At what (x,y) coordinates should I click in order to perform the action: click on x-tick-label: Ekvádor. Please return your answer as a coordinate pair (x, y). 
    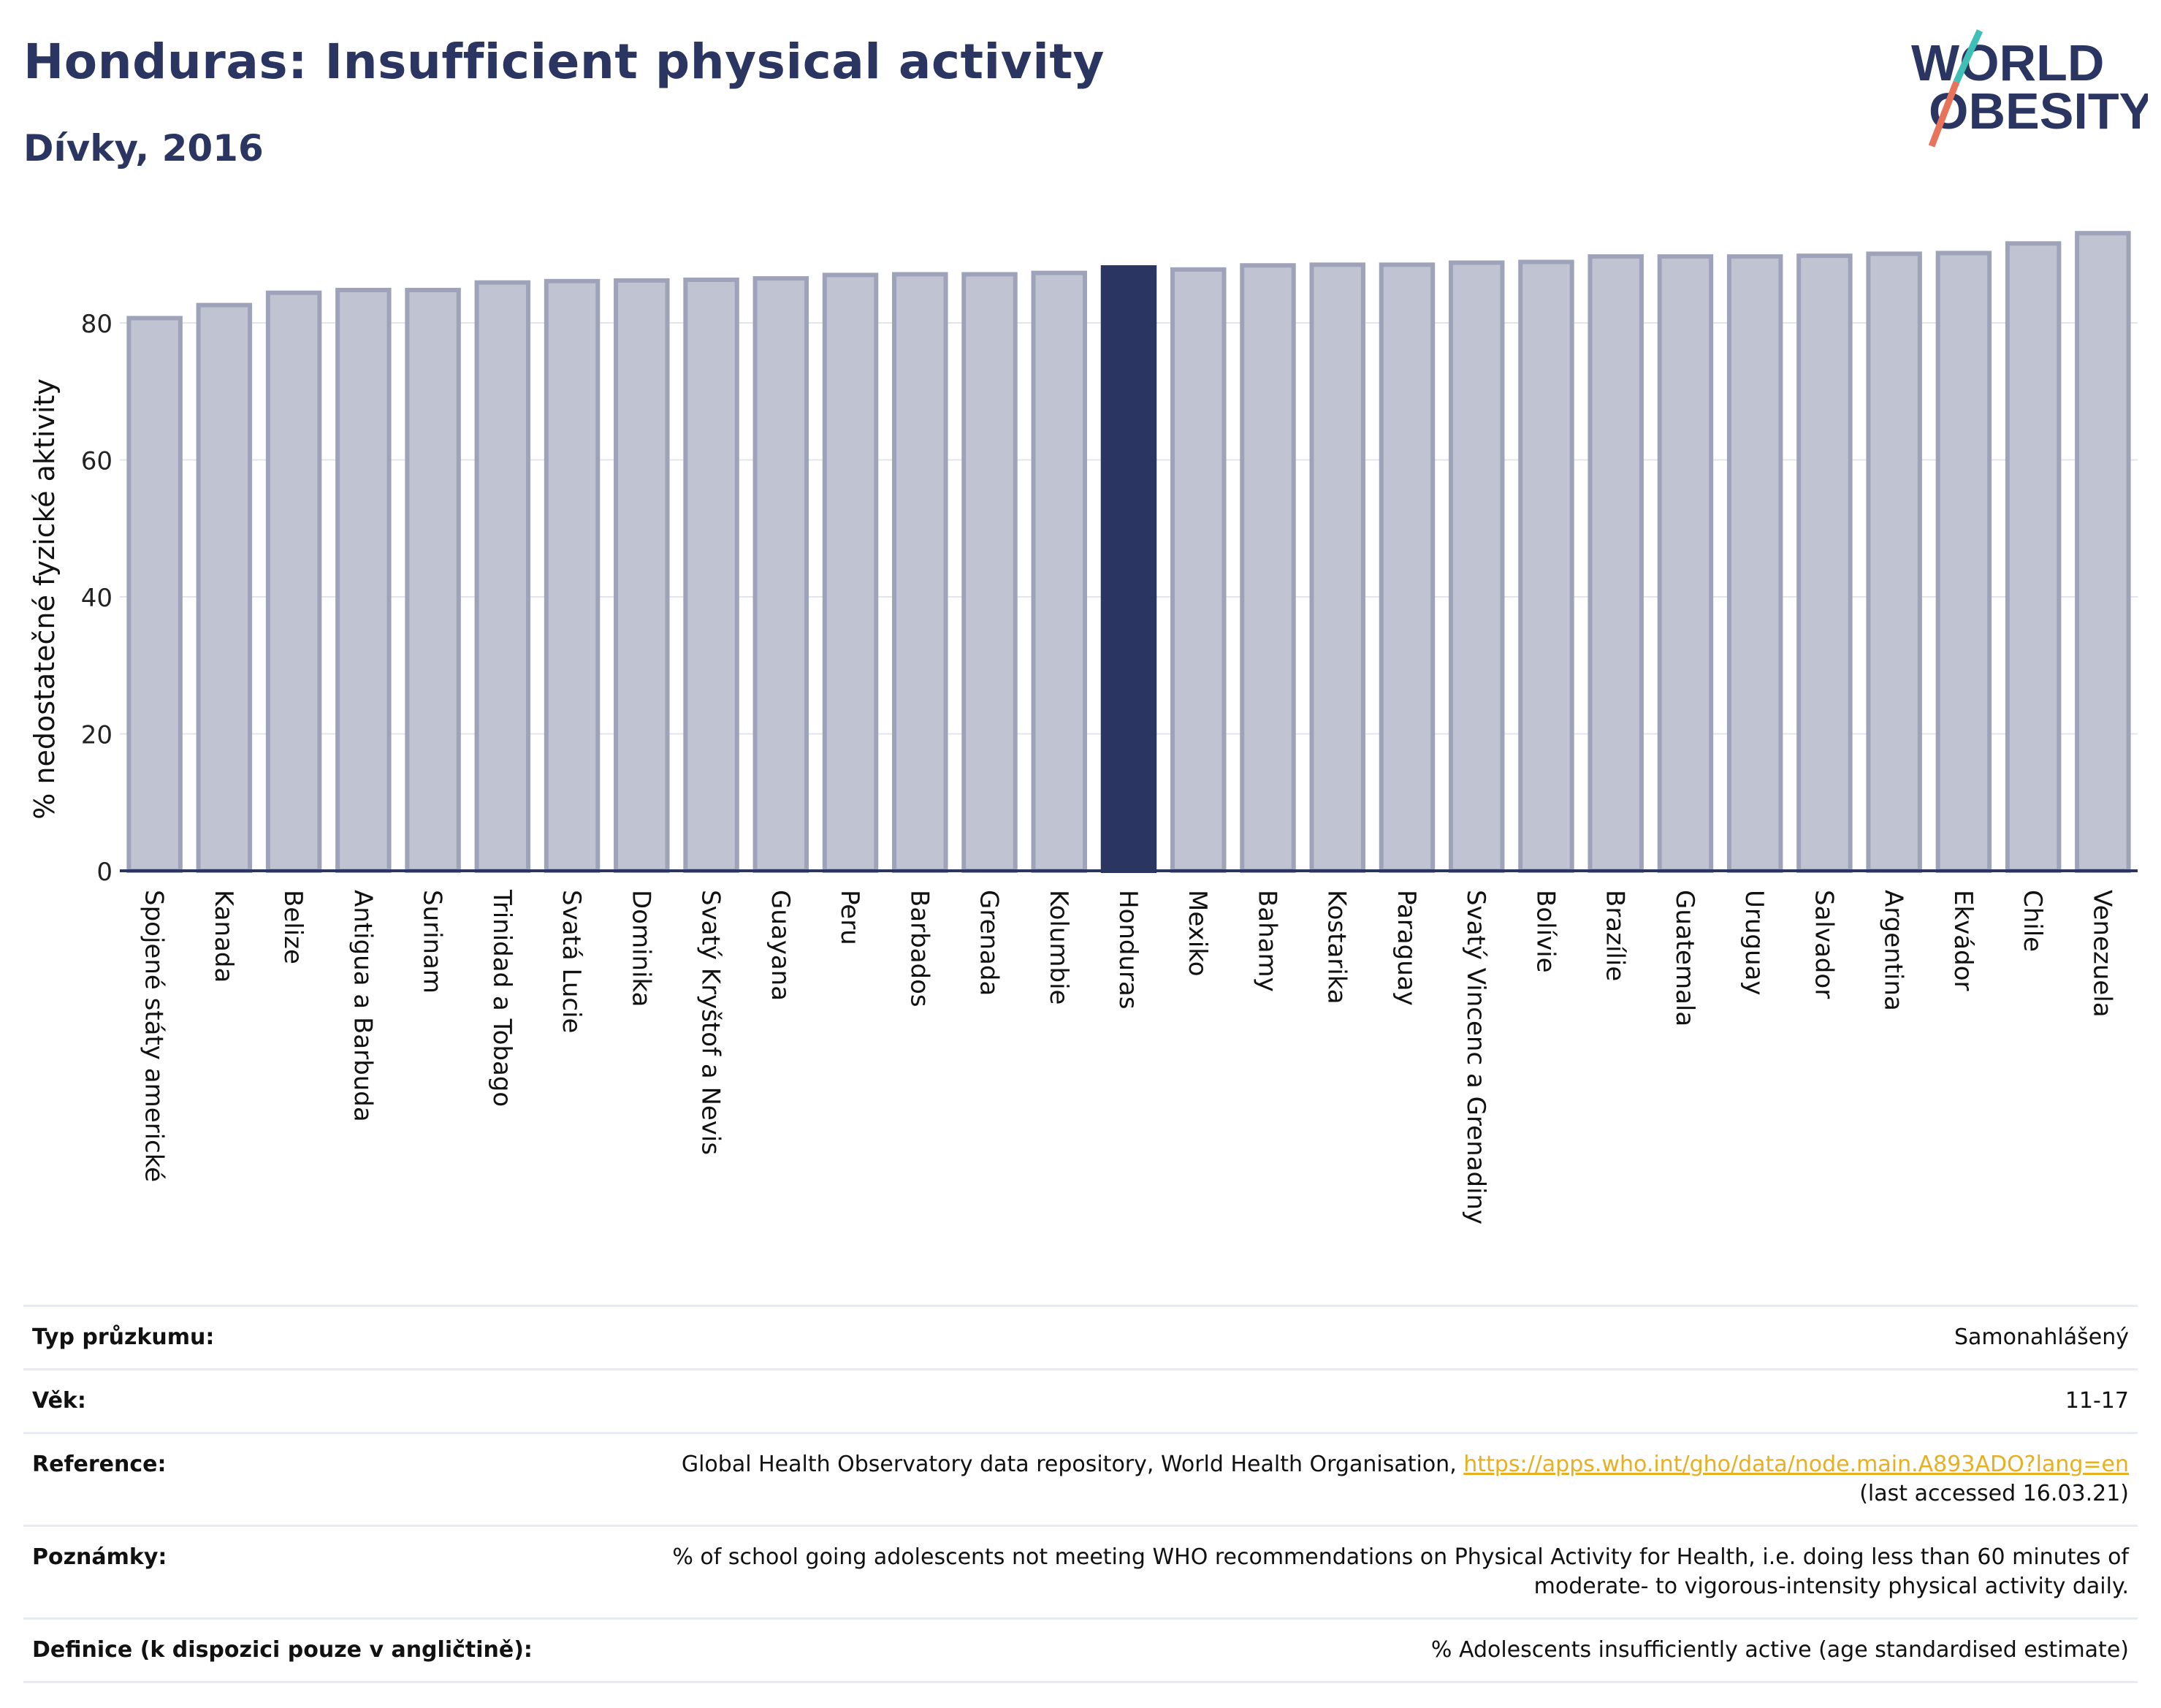
    Looking at the image, I should click on (1963, 940).